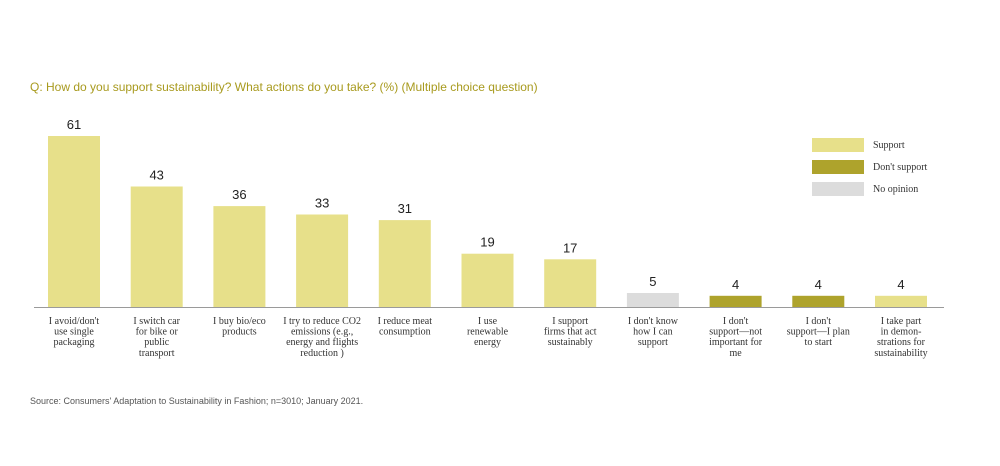  What do you see at coordinates (900, 167) in the screenshot?
I see `legend-label-dont-support: Don't support` at bounding box center [900, 167].